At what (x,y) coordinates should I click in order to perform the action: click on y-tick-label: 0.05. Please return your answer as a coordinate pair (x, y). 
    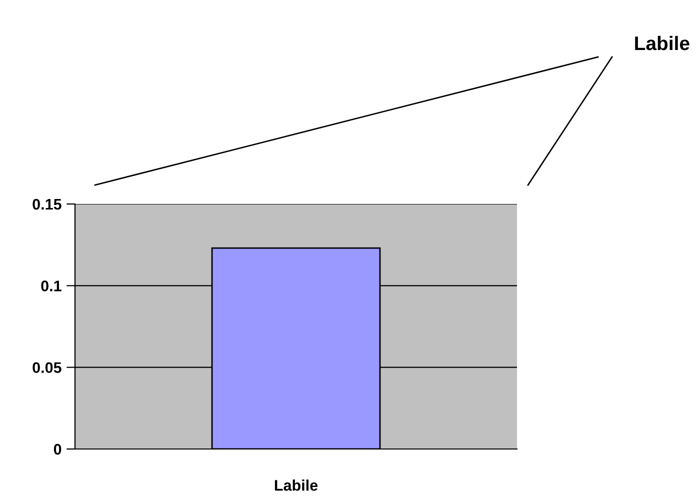
    Looking at the image, I should click on (47, 368).